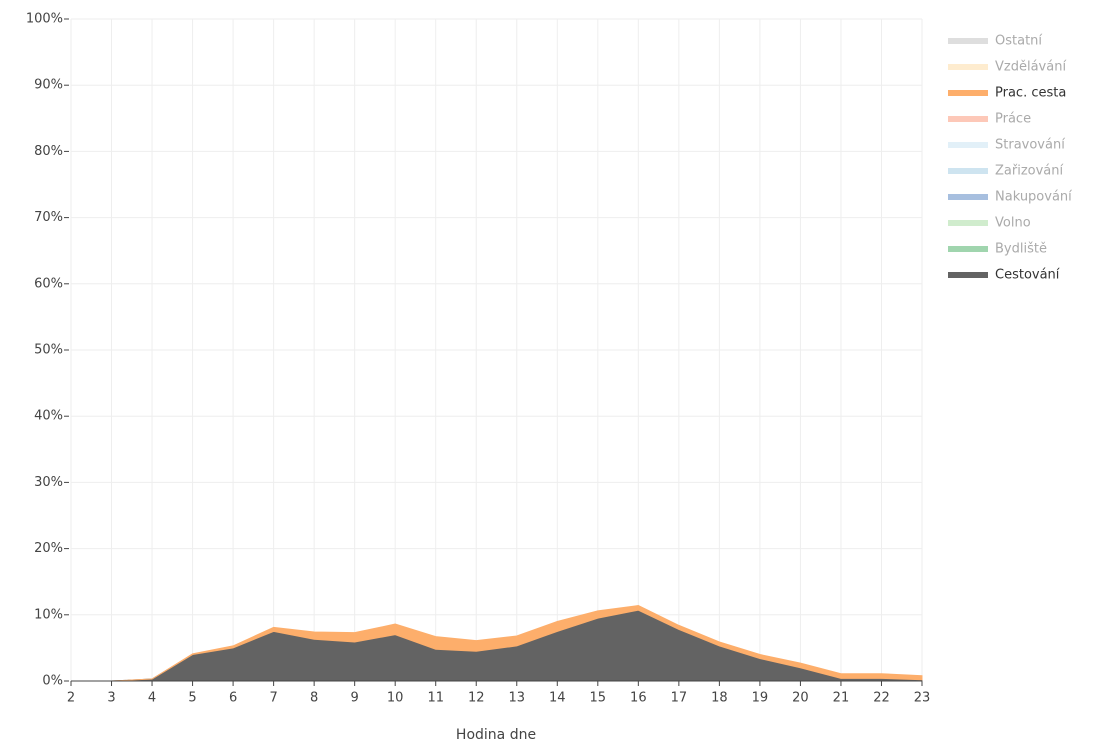 Image resolution: width=1094 pixels, height=742 pixels. What do you see at coordinates (1029, 171) in the screenshot?
I see `legend-label: Zařizování` at bounding box center [1029, 171].